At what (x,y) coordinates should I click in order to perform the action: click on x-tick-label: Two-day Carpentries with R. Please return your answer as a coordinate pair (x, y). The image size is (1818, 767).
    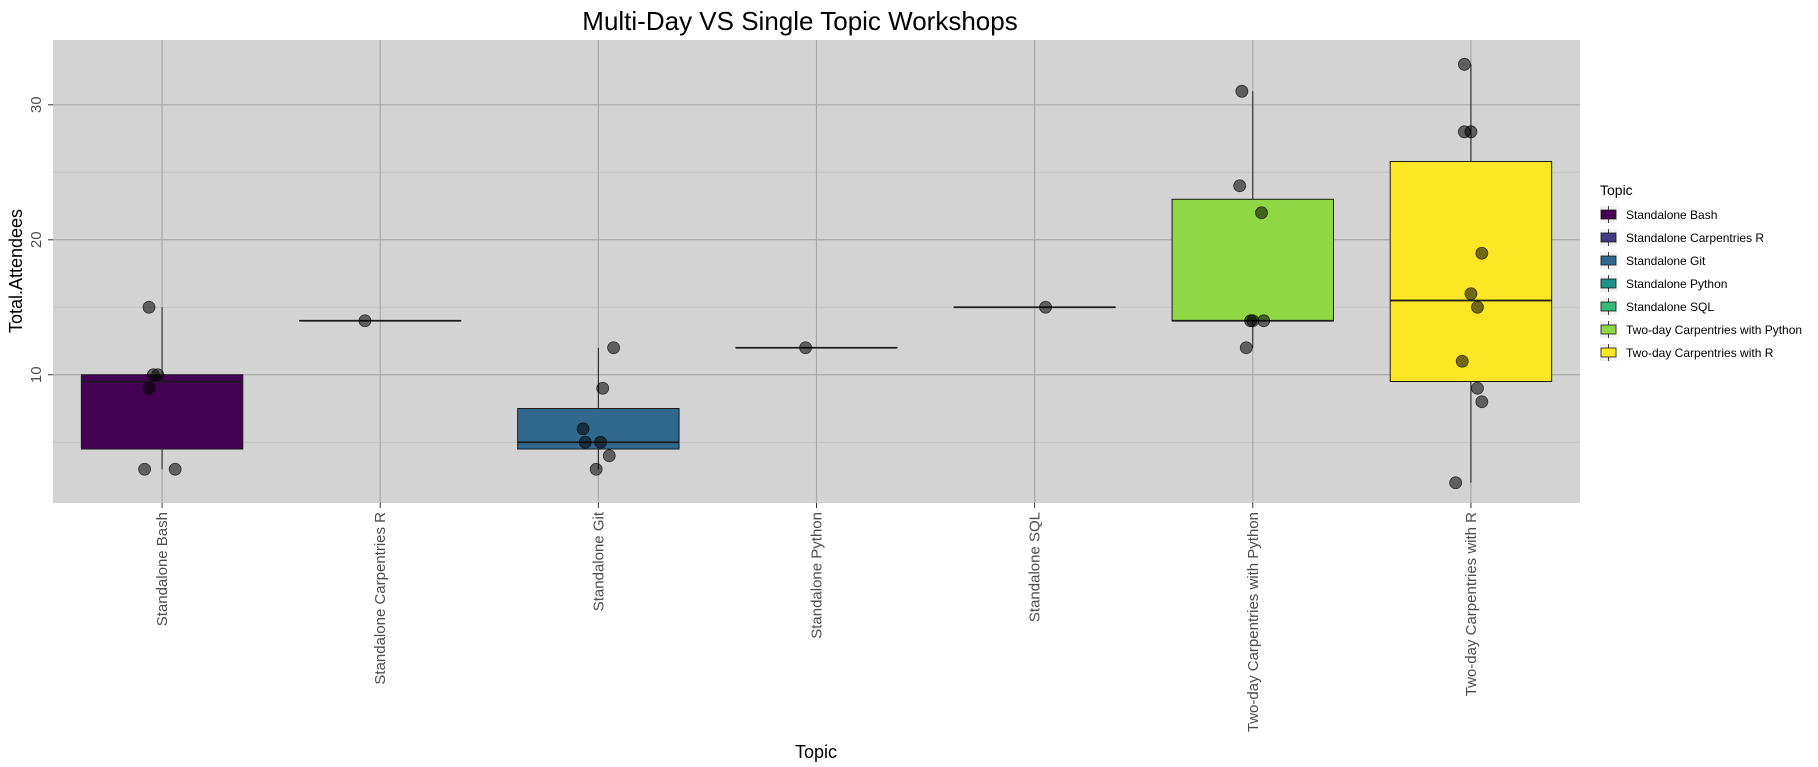
    Looking at the image, I should click on (1471, 604).